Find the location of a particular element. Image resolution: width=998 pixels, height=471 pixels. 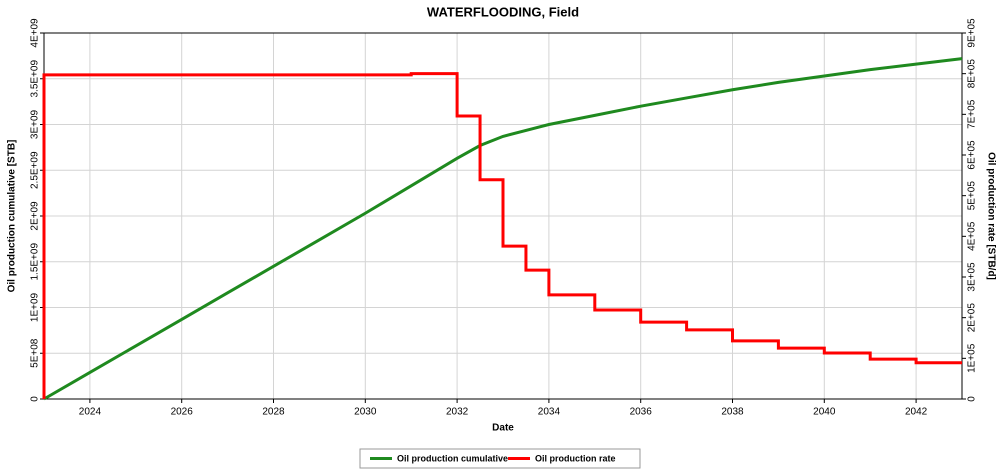

x-tick-label: 2026 is located at coordinates (182, 412).